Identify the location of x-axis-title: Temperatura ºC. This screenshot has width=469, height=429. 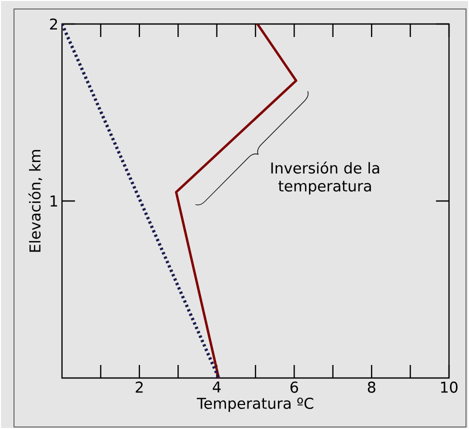
(255, 405).